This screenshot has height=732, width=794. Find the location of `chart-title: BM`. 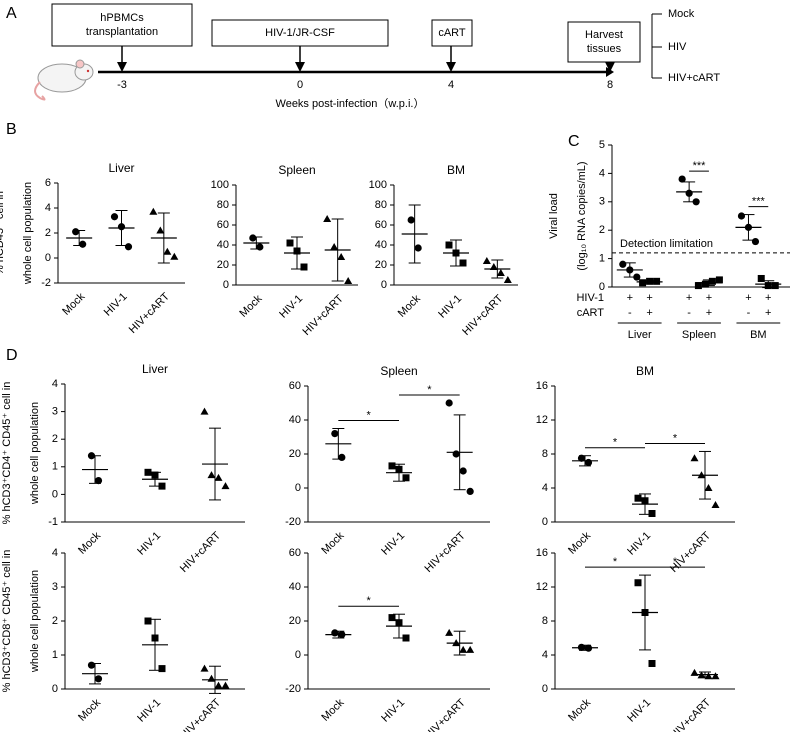

chart-title: BM is located at coordinates (645, 371).